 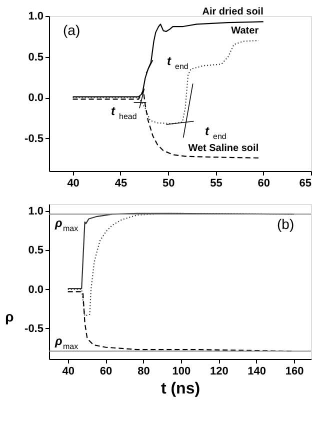 What do you see at coordinates (245, 30) in the screenshot?
I see `series-label: Water` at bounding box center [245, 30].